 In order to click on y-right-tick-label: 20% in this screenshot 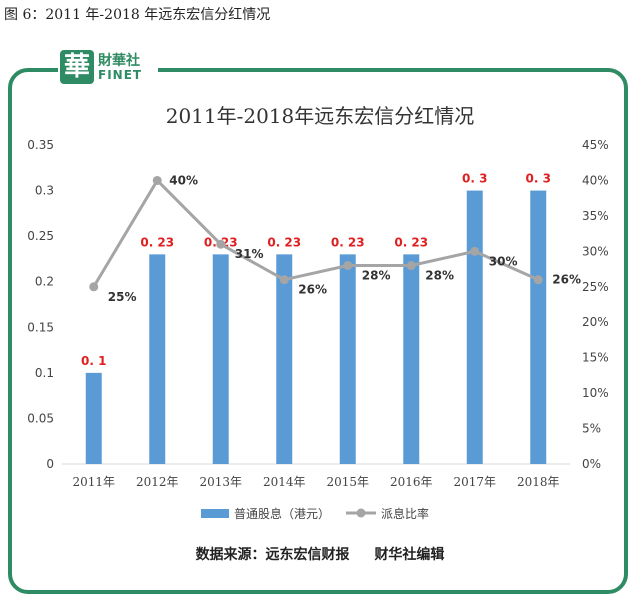, I will do `click(595, 322)`.